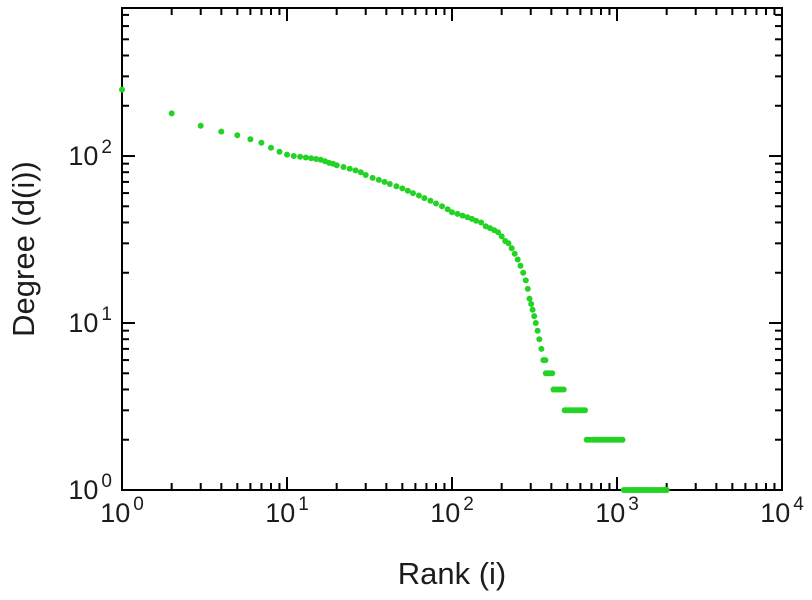 Image resolution: width=812 pixels, height=600 pixels. Describe the element at coordinates (782, 511) in the screenshot. I see `tick-label: 10 4` at that location.